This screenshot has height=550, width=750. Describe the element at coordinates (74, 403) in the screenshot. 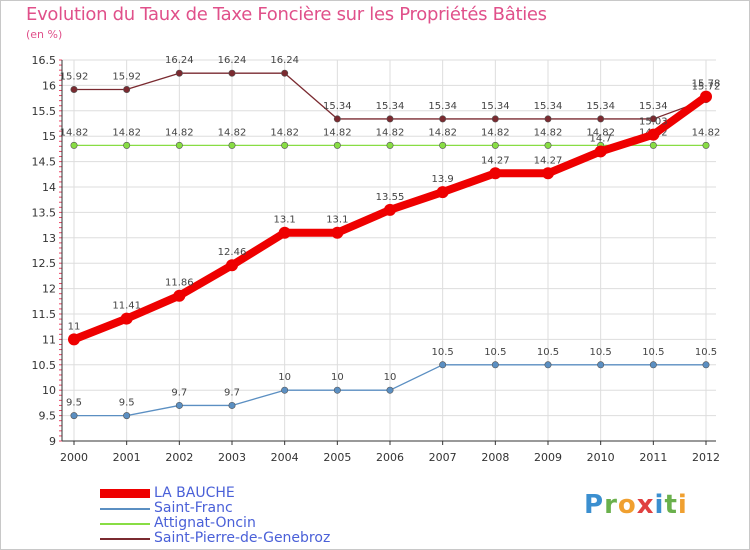

I see `data-label-saint-franc: 9.5` at that location.